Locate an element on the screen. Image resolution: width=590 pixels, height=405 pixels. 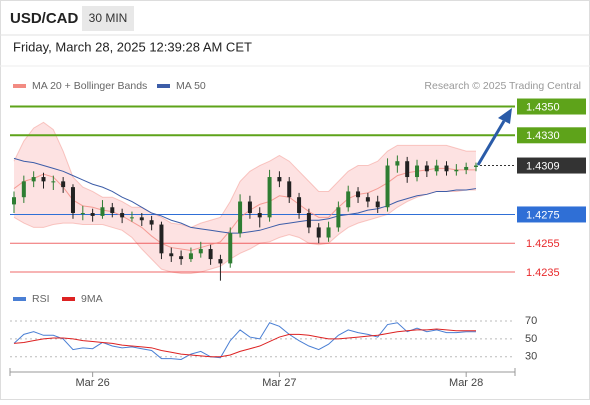
legend-label: MA 50 is located at coordinates (191, 86).